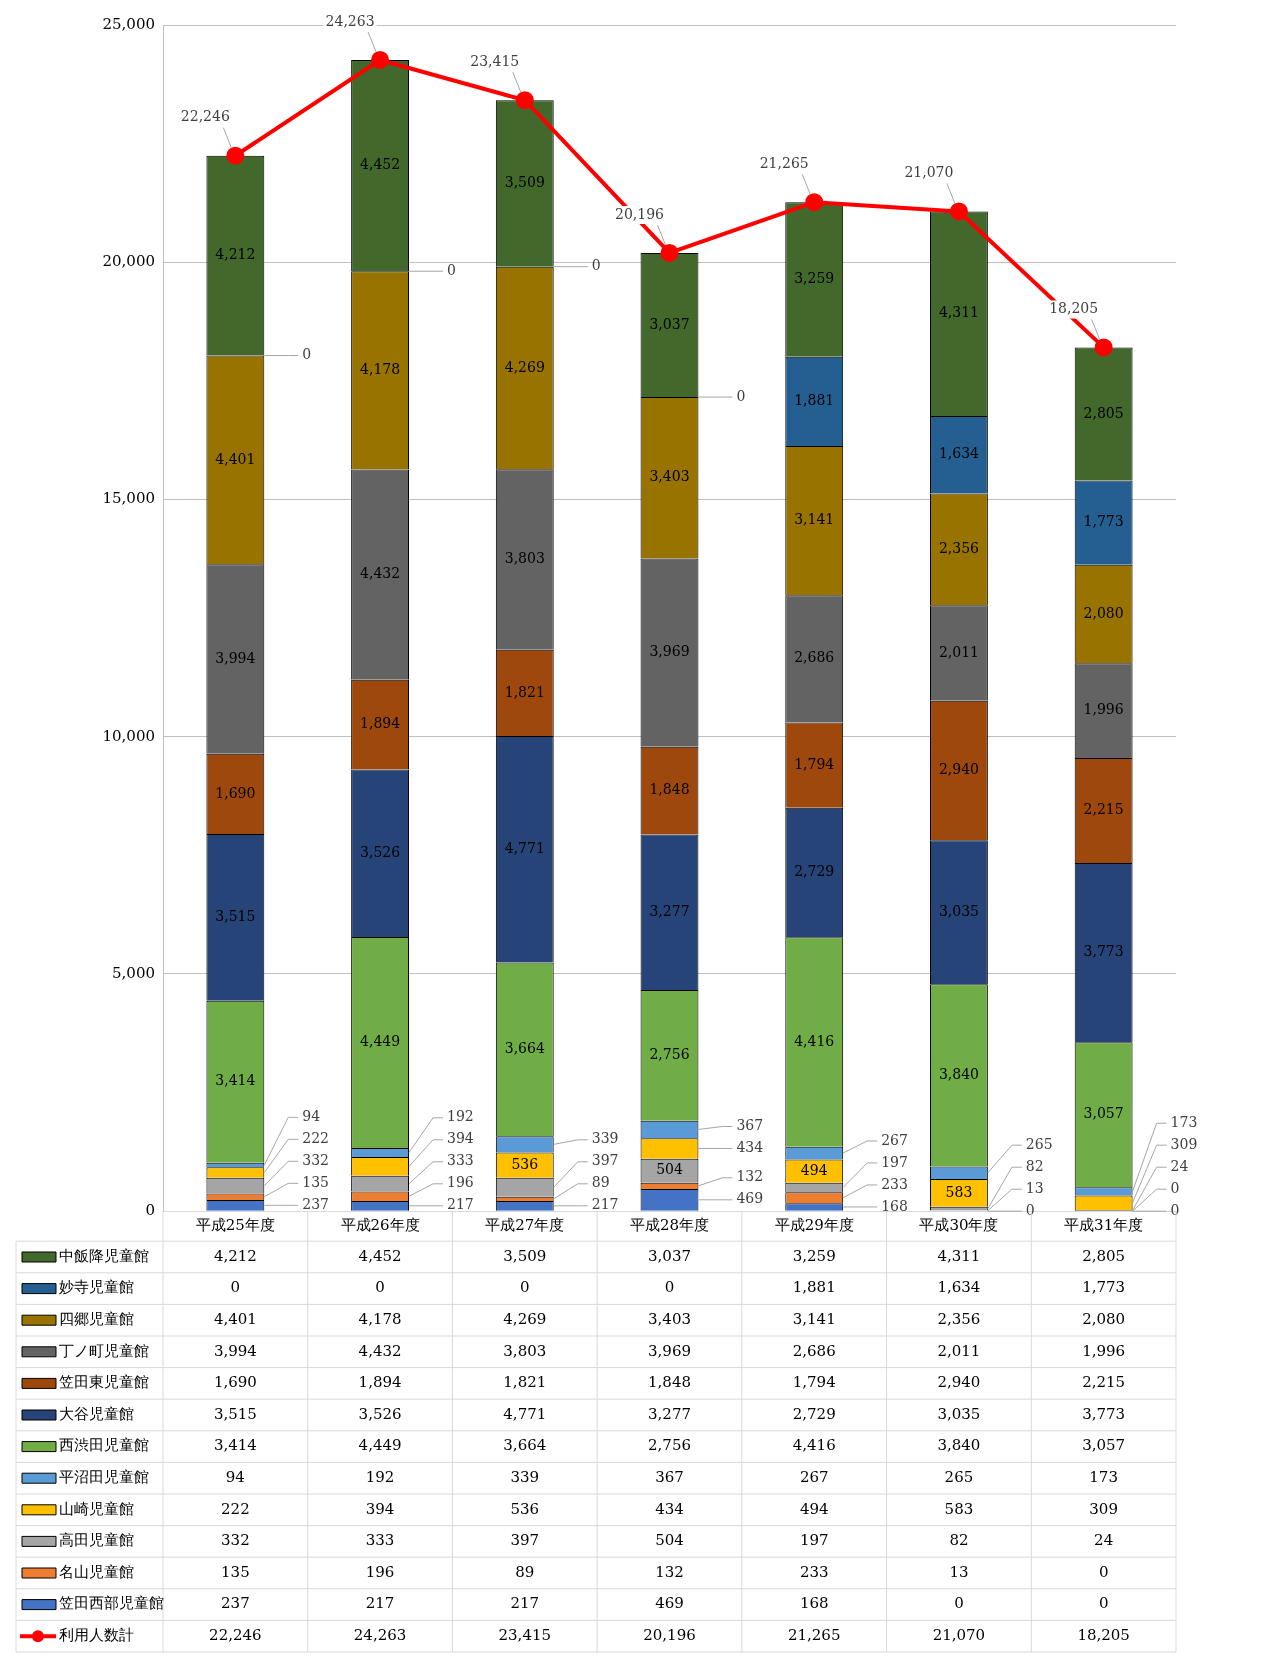  What do you see at coordinates (380, 1635) in the screenshot?
I see `data-label: 24,263` at bounding box center [380, 1635].